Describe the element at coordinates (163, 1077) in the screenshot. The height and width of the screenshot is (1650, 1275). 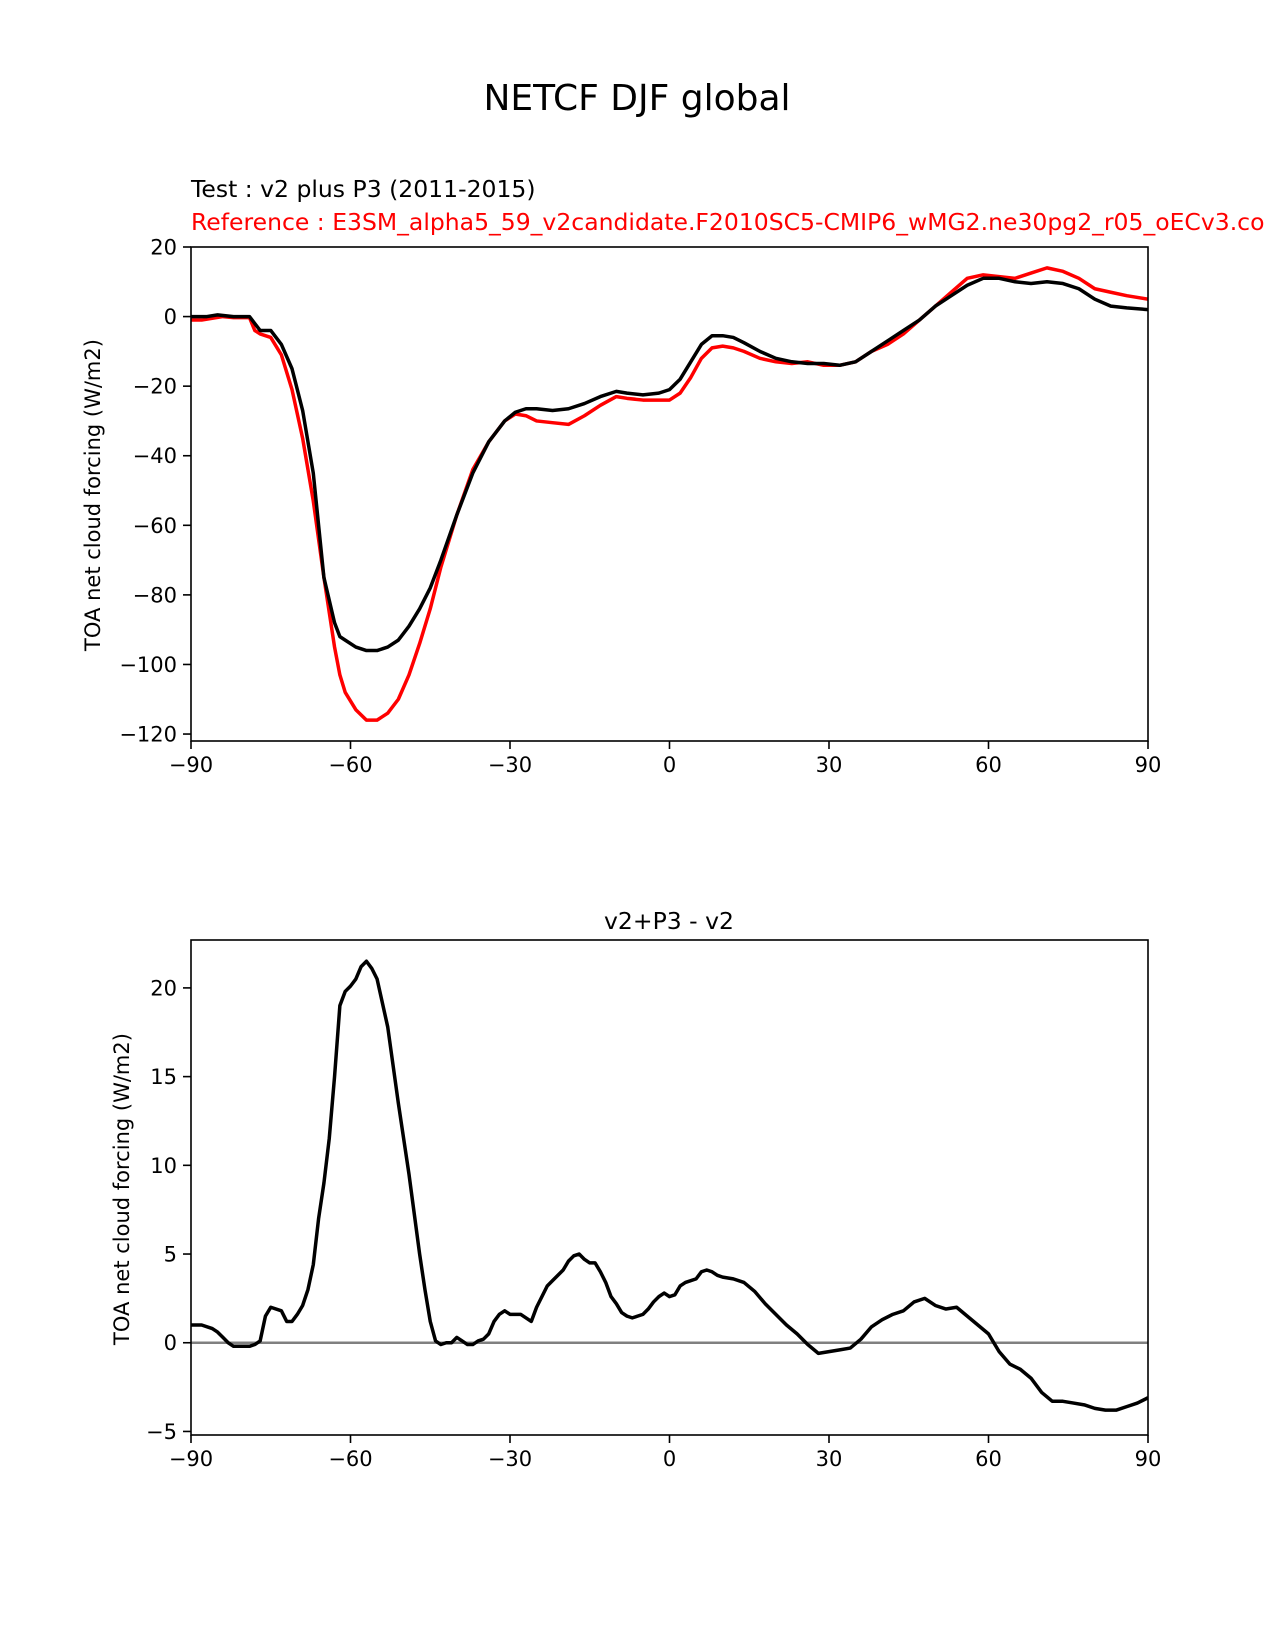
I see `y-tick-label: 15` at that location.